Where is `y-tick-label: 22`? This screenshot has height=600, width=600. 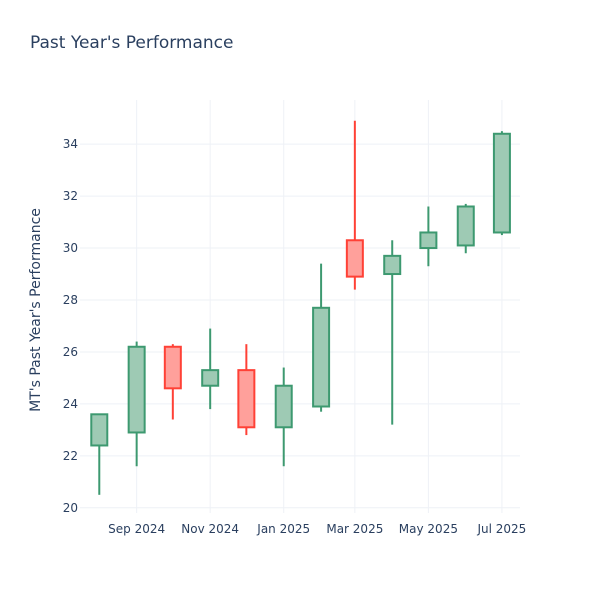
y-tick-label: 22 is located at coordinates (70, 456).